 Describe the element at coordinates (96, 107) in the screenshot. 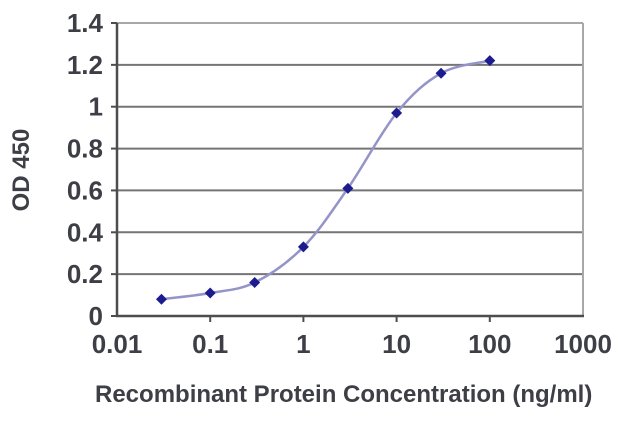

I see `y-tick-label-1: 1` at that location.